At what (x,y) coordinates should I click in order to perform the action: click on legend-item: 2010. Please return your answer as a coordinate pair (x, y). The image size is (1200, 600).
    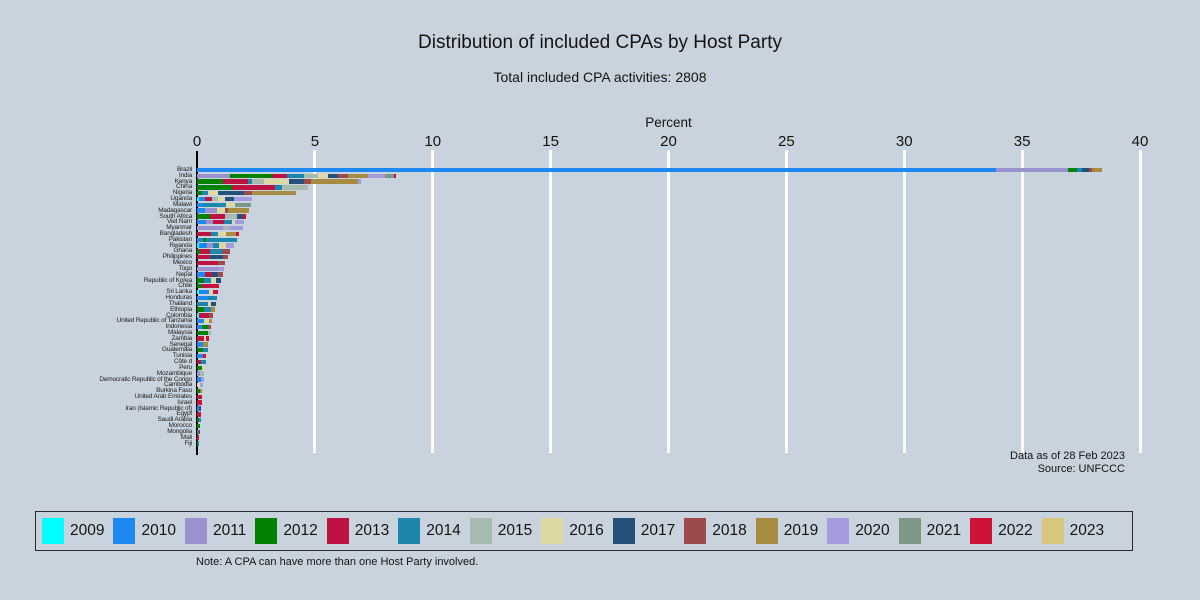
    Looking at the image, I should click on (144, 531).